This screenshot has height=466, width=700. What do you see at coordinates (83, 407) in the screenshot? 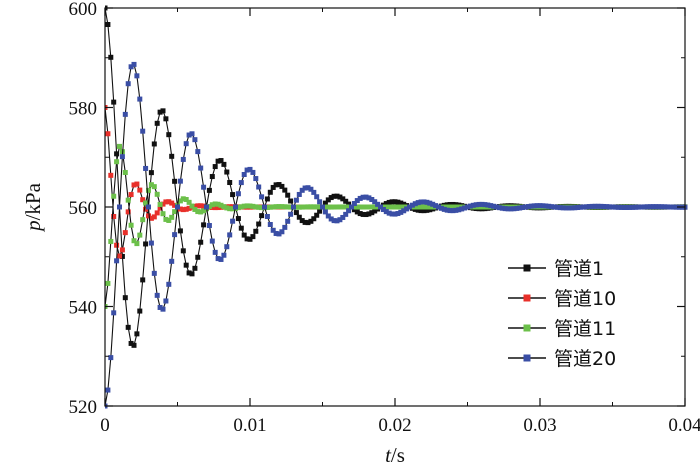
I see `y-tick-label: 520` at bounding box center [83, 407].